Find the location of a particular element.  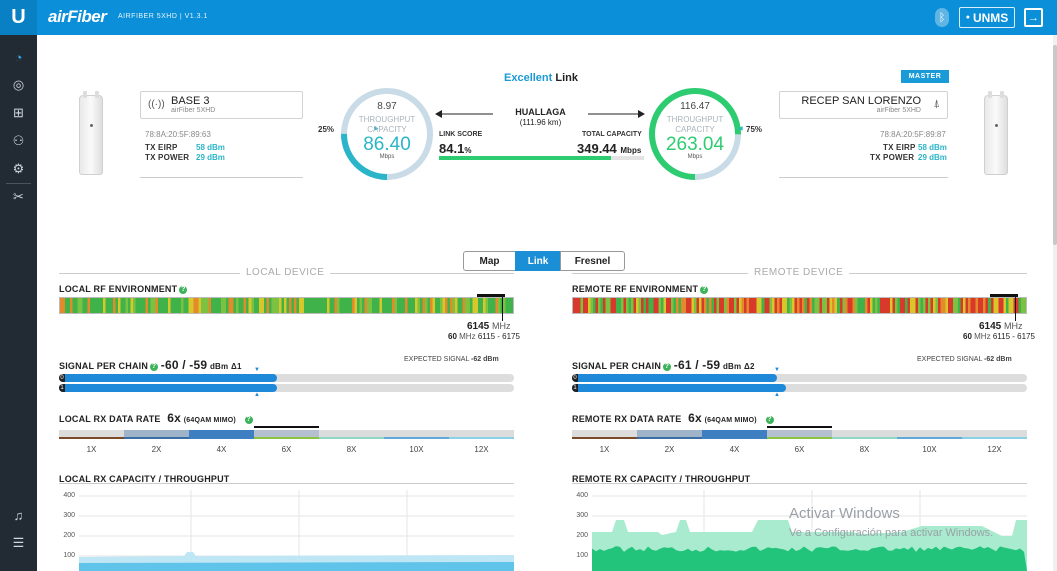

local-expected-marker-bottom-icon: ▲ is located at coordinates (257, 395).